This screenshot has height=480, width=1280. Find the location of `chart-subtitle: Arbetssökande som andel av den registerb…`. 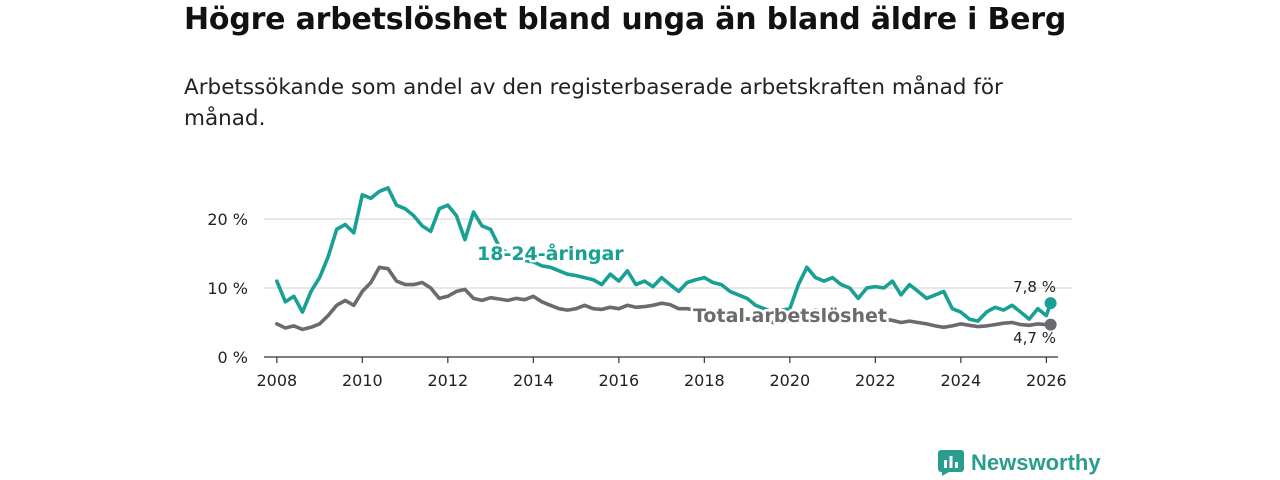

chart-subtitle: Arbetssökande som andel av den registerb… is located at coordinates (593, 103).